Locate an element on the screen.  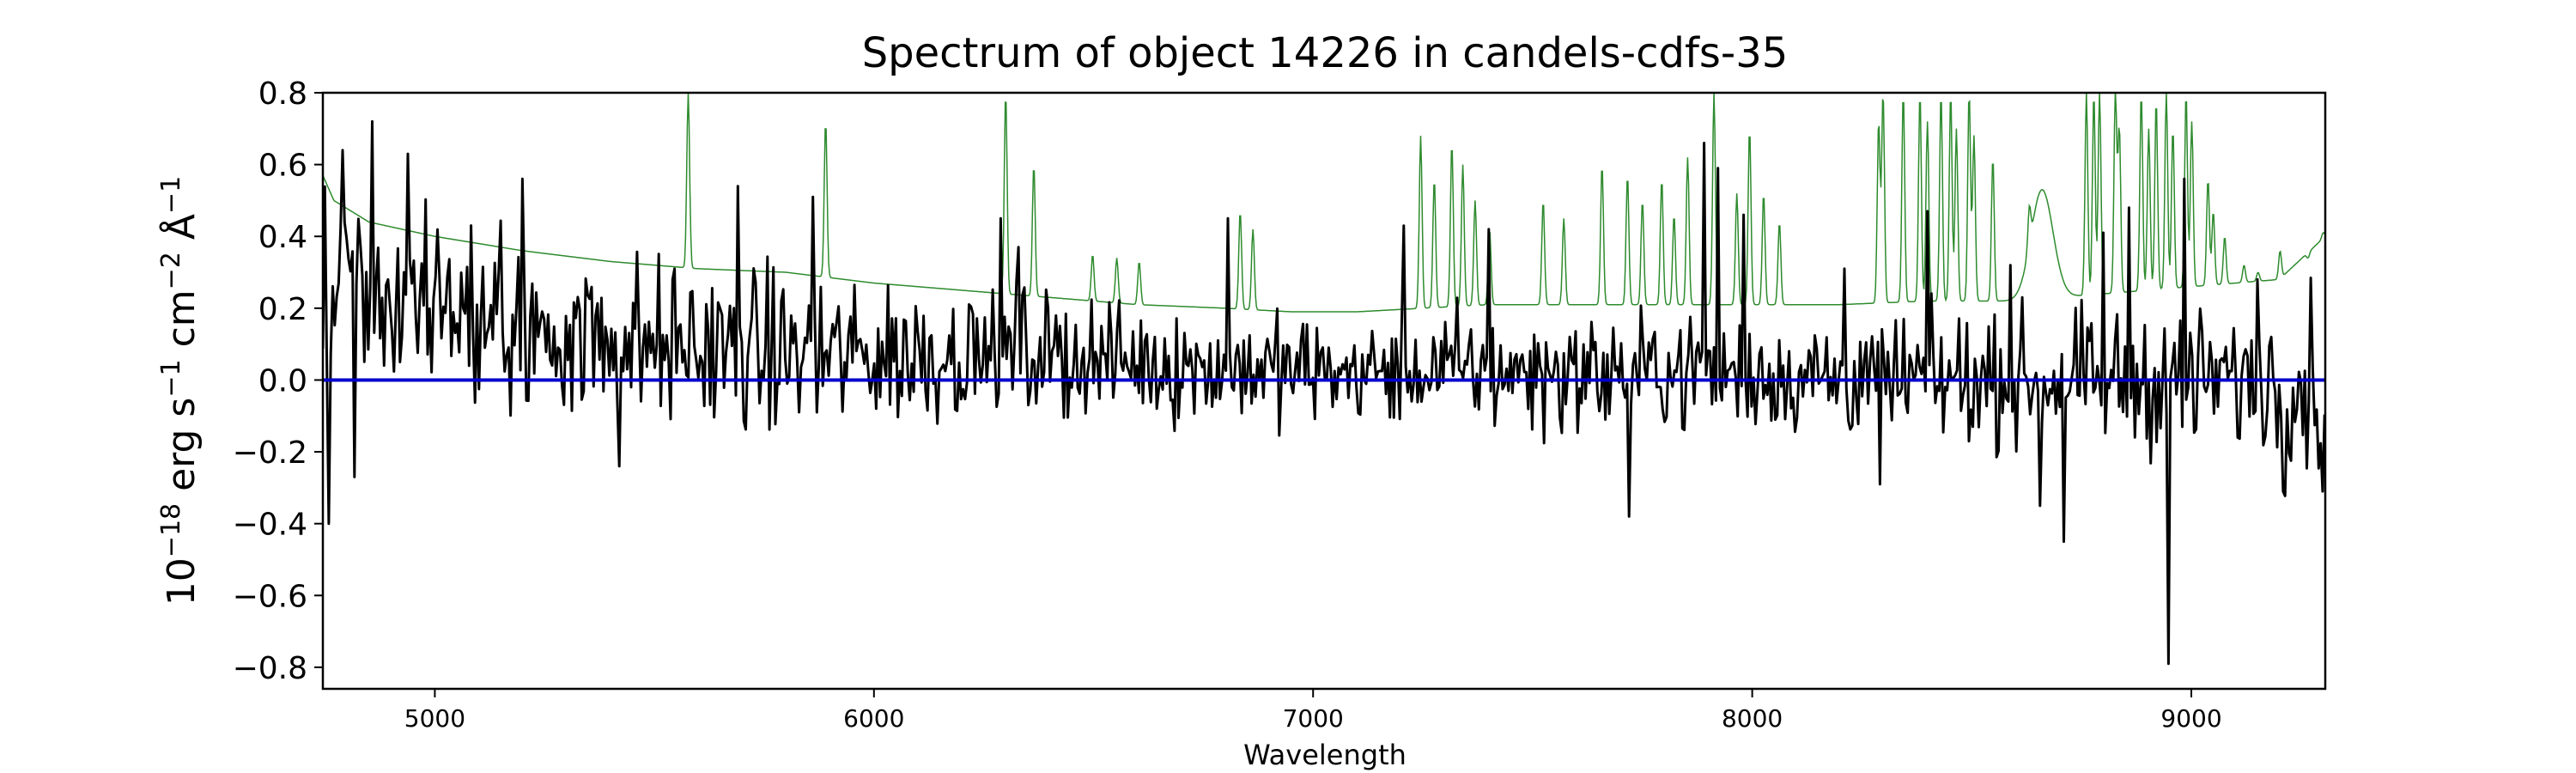
x-tick-label: 6000 is located at coordinates (874, 718).